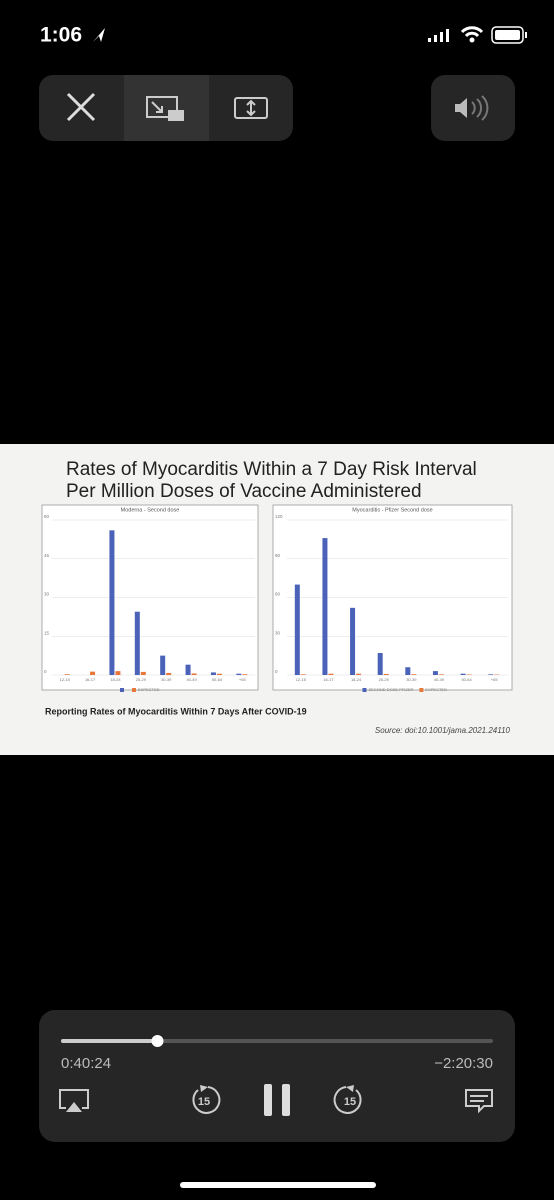 The image size is (554, 1200). Describe the element at coordinates (463, 1063) in the screenshot. I see `remaining-time: −2:20:30` at that location.